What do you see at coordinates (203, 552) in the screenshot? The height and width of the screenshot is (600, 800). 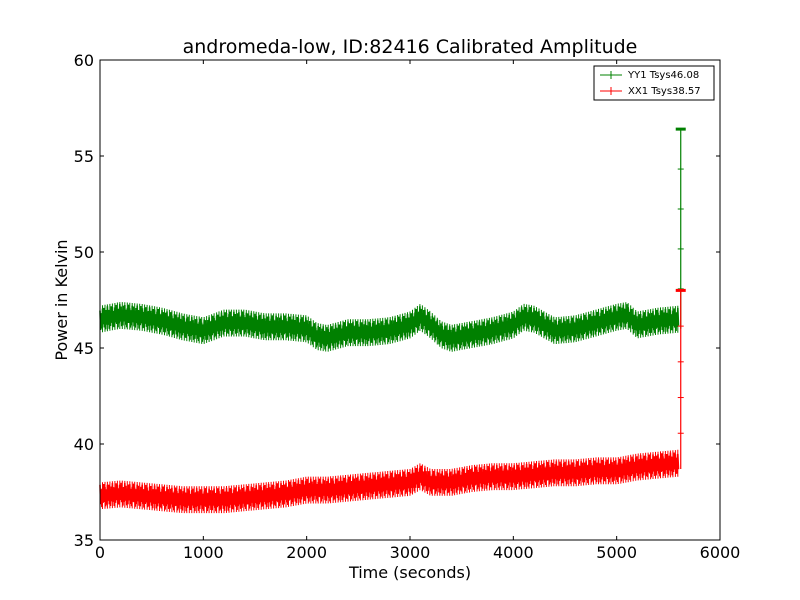 I see `x-tick-label: 1000` at bounding box center [203, 552].